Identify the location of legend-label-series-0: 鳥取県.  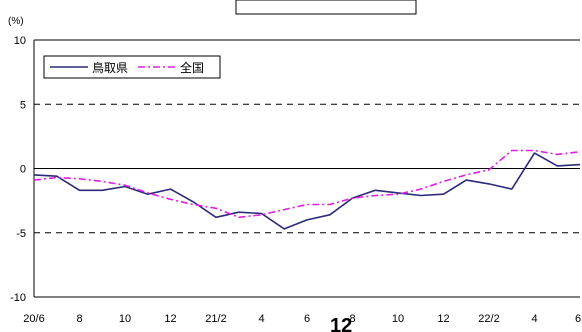
(110, 67).